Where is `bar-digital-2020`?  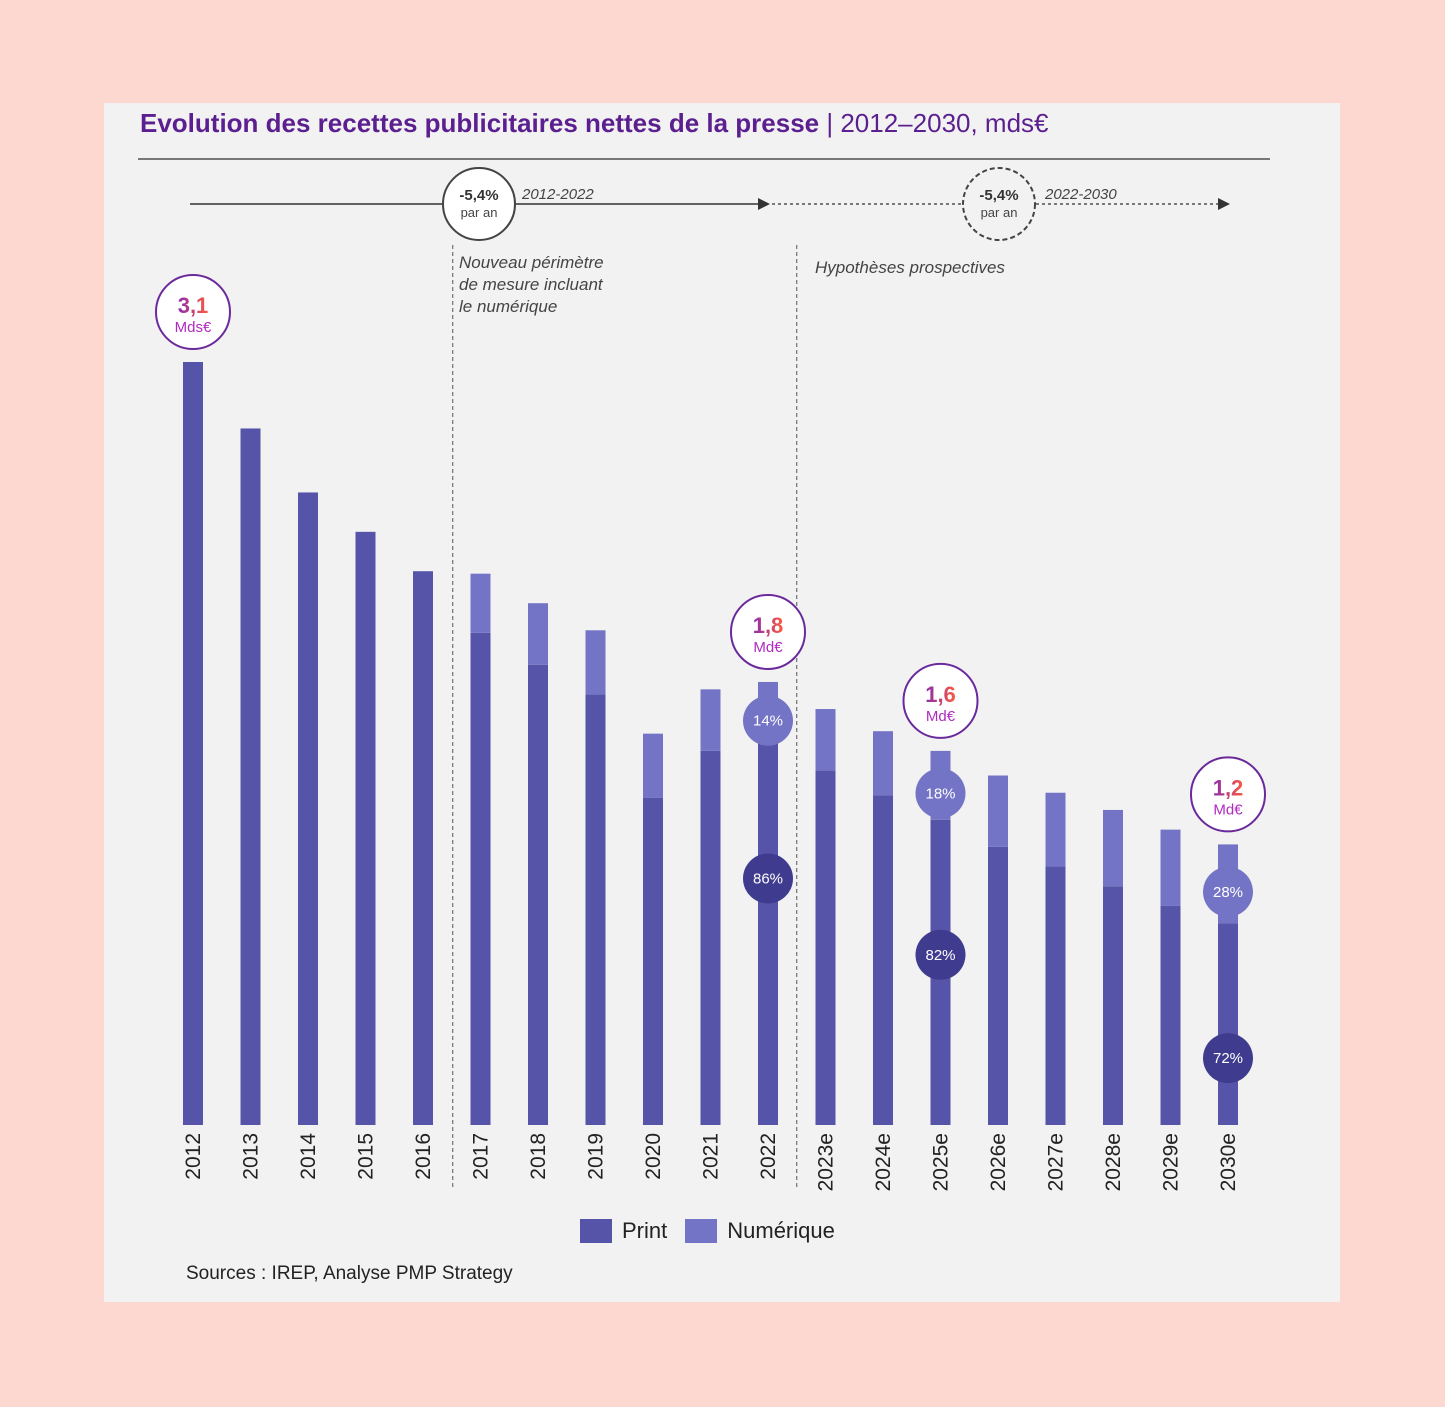
bar-digital-2020 is located at coordinates (653, 765).